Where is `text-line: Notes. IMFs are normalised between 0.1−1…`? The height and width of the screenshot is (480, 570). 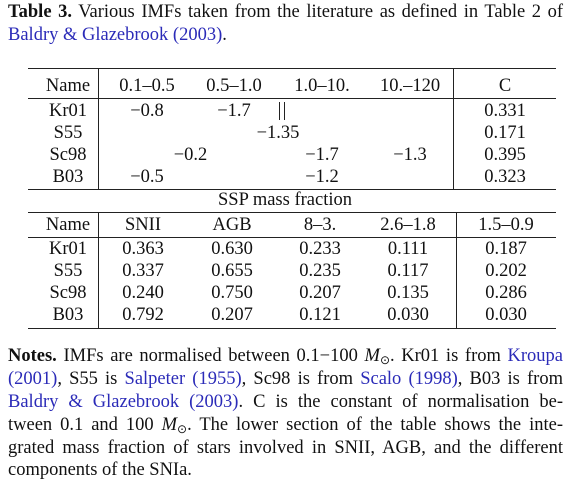 text-line: Notes. IMFs are normalised between 0.1−1… is located at coordinates (285, 358).